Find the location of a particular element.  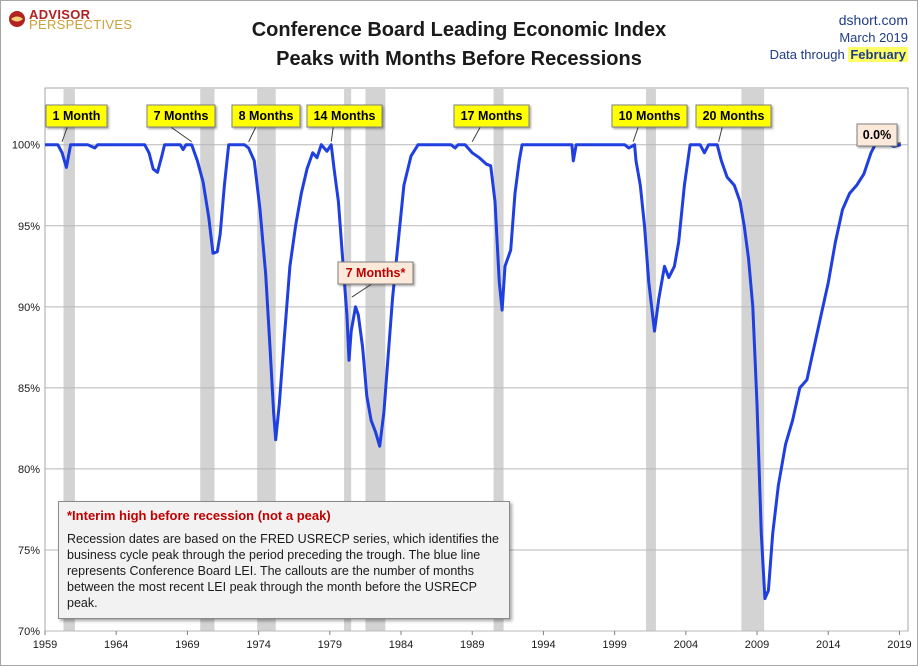

callout-label: 7 Months* is located at coordinates (376, 273).